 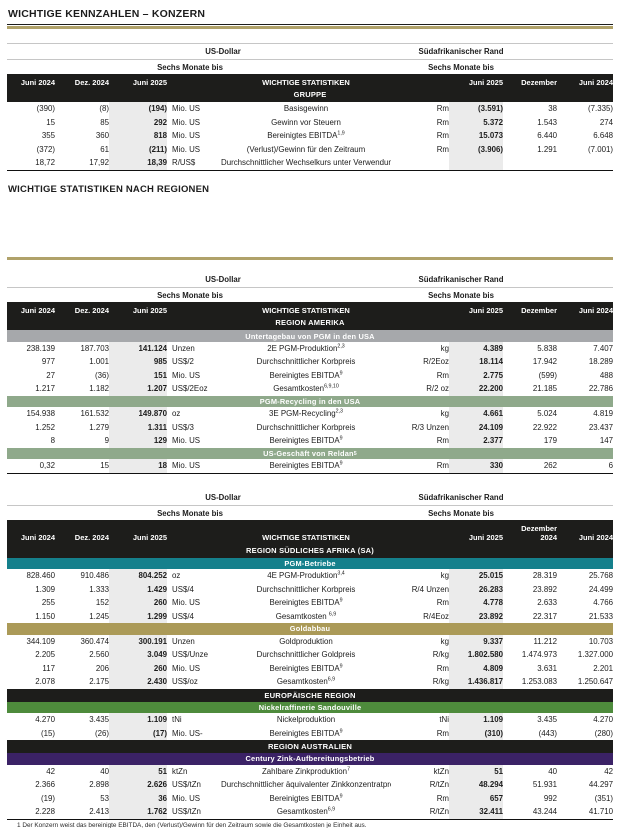 What do you see at coordinates (138, 771) in the screenshot?
I see `usd-jun2025-value: 51` at bounding box center [138, 771].